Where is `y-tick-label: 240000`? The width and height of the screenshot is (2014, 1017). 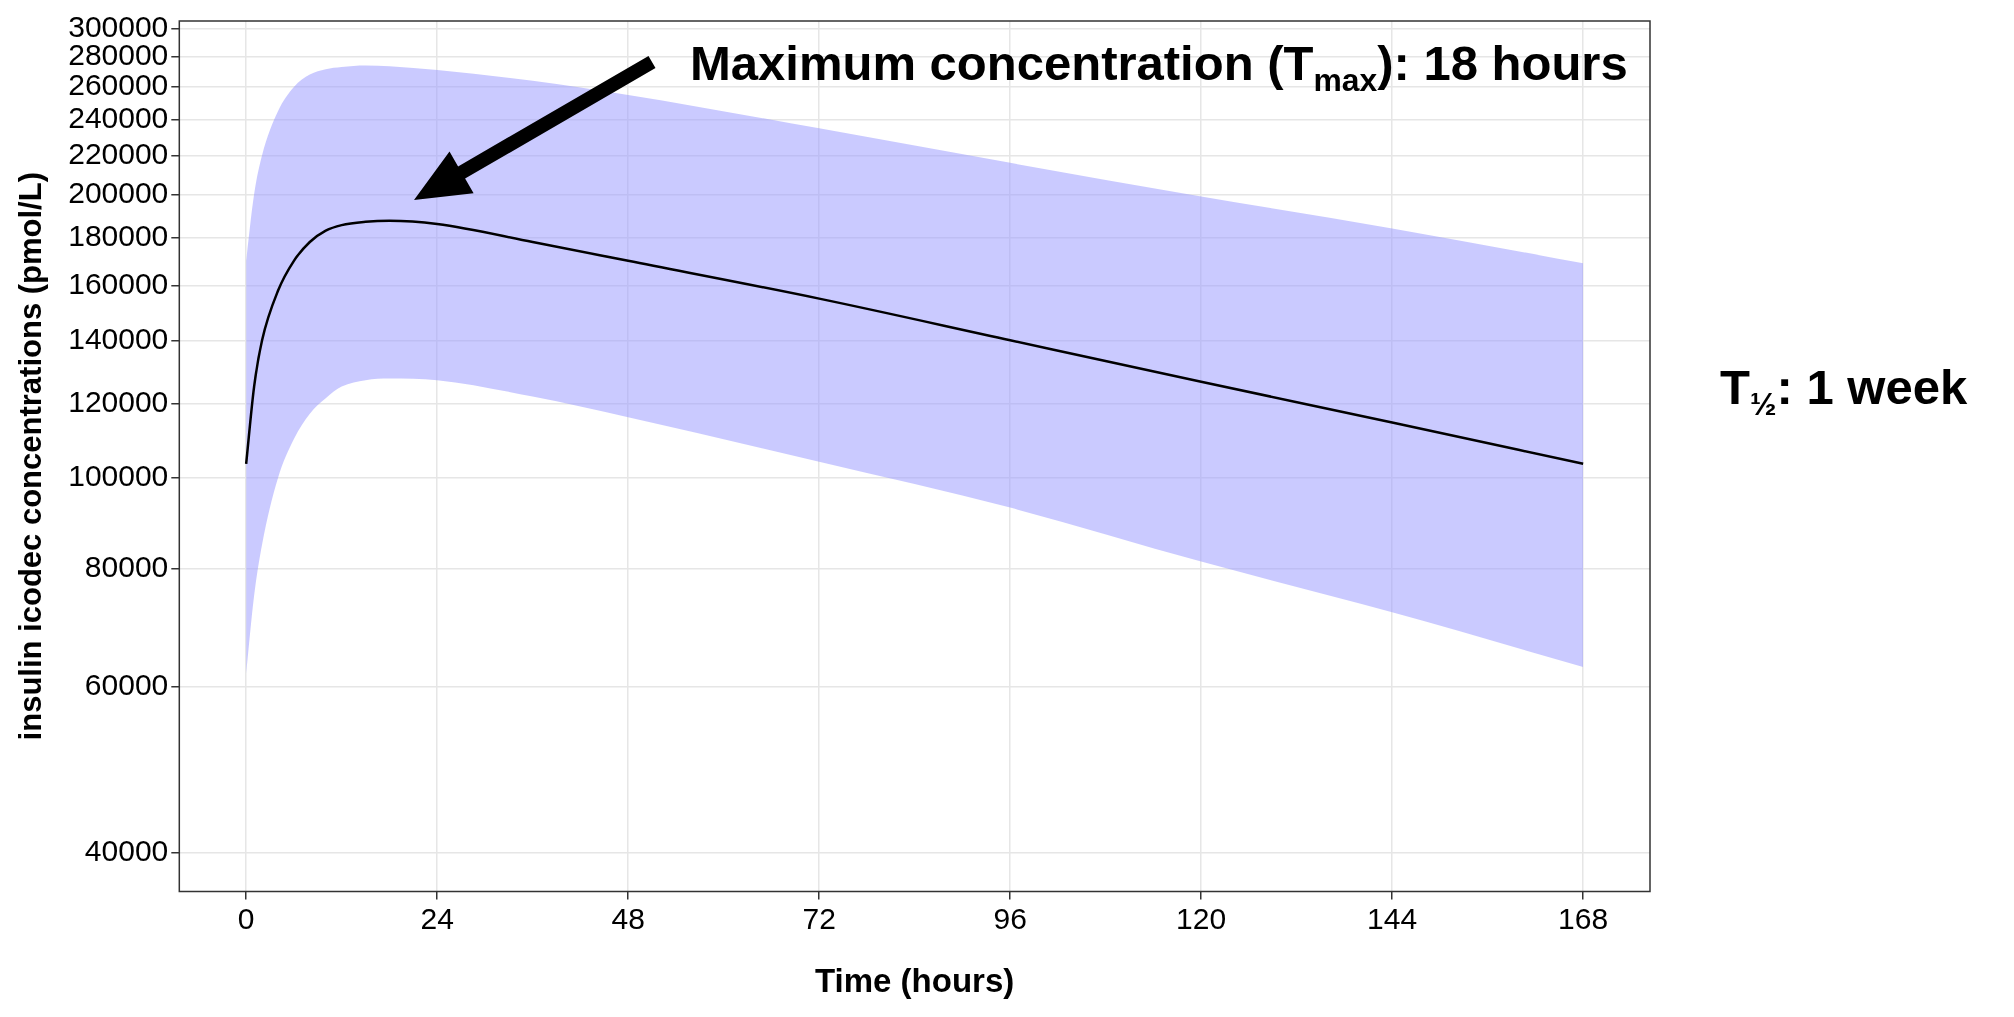
y-tick-label: 240000 is located at coordinates (118, 117).